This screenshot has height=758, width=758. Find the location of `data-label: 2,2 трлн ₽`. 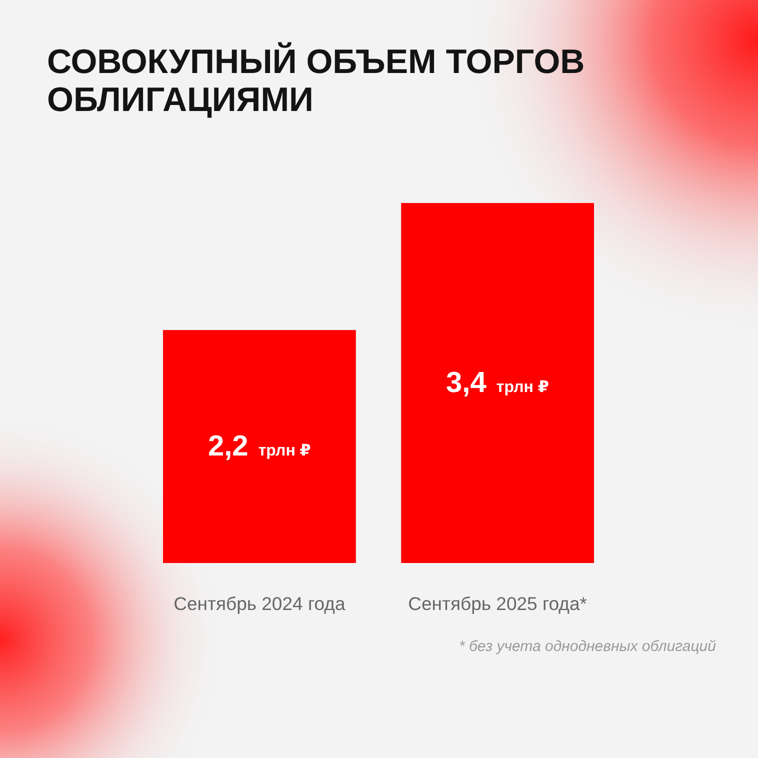

data-label: 2,2 трлн ₽ is located at coordinates (259, 446).